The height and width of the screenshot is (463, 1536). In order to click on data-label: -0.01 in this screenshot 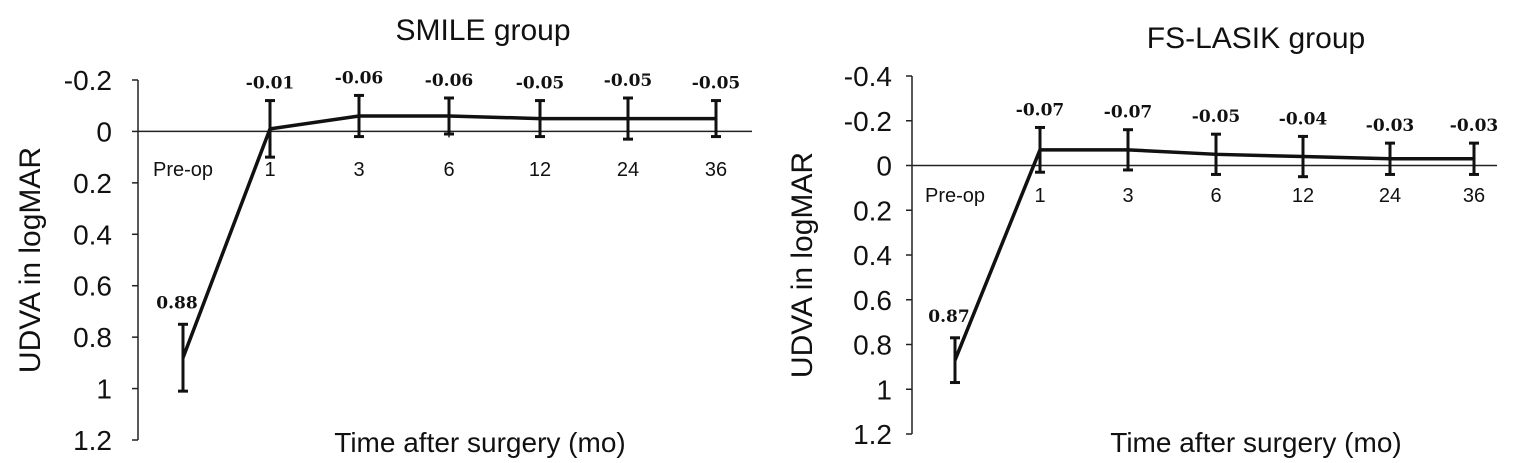, I will do `click(270, 84)`.